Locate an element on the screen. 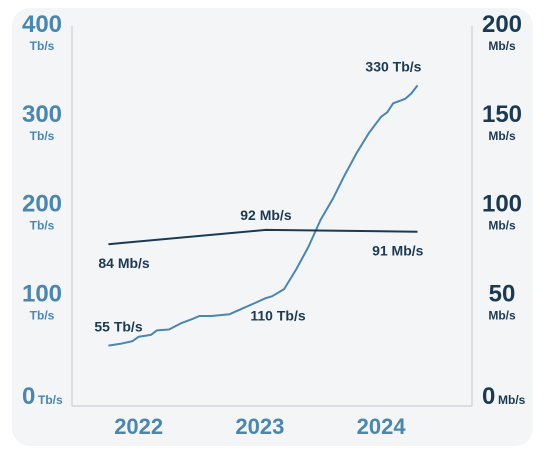  right-tick-unit-0: Mb/s is located at coordinates (512, 400).